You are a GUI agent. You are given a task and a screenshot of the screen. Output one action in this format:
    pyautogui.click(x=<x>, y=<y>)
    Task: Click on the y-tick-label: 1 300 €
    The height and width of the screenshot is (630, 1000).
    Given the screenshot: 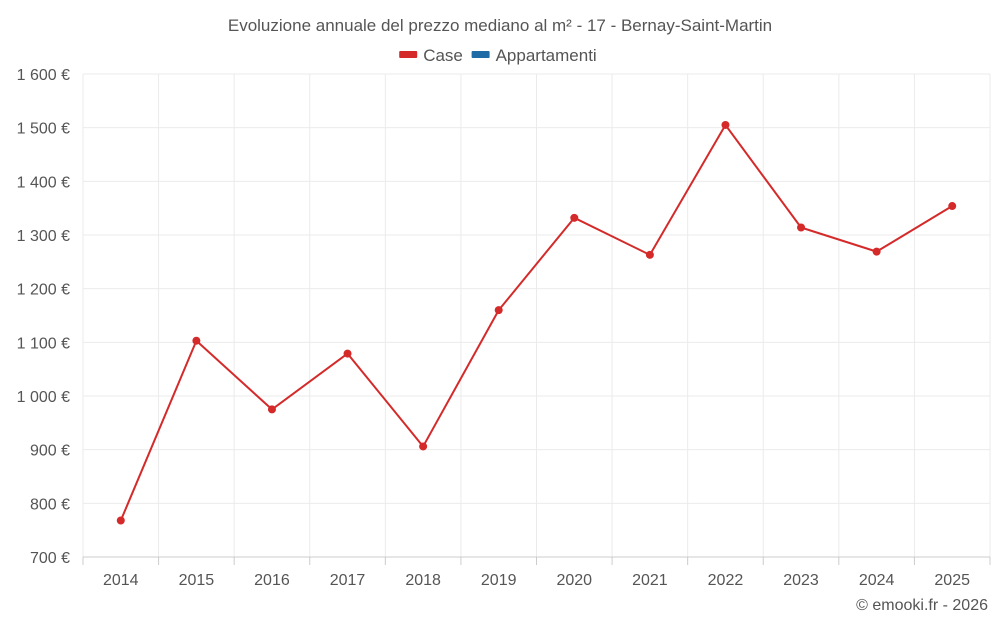 What is the action you would take?
    pyautogui.click(x=43, y=236)
    